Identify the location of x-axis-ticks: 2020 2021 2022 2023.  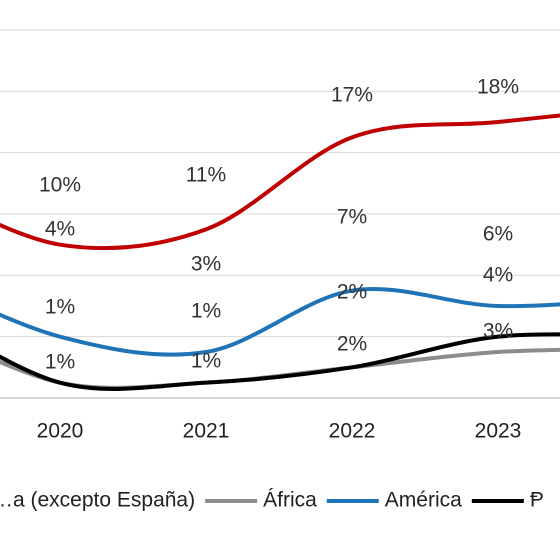
(279, 431).